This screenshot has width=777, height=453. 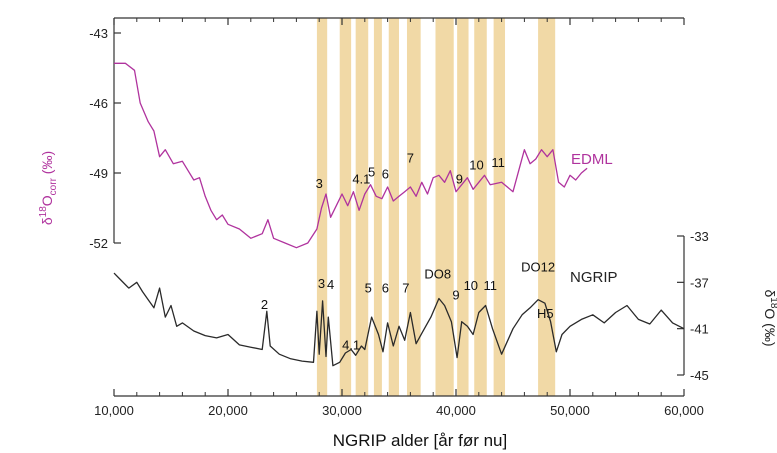 I want to click on right-axis-tick-label: -33, so click(x=699, y=236).